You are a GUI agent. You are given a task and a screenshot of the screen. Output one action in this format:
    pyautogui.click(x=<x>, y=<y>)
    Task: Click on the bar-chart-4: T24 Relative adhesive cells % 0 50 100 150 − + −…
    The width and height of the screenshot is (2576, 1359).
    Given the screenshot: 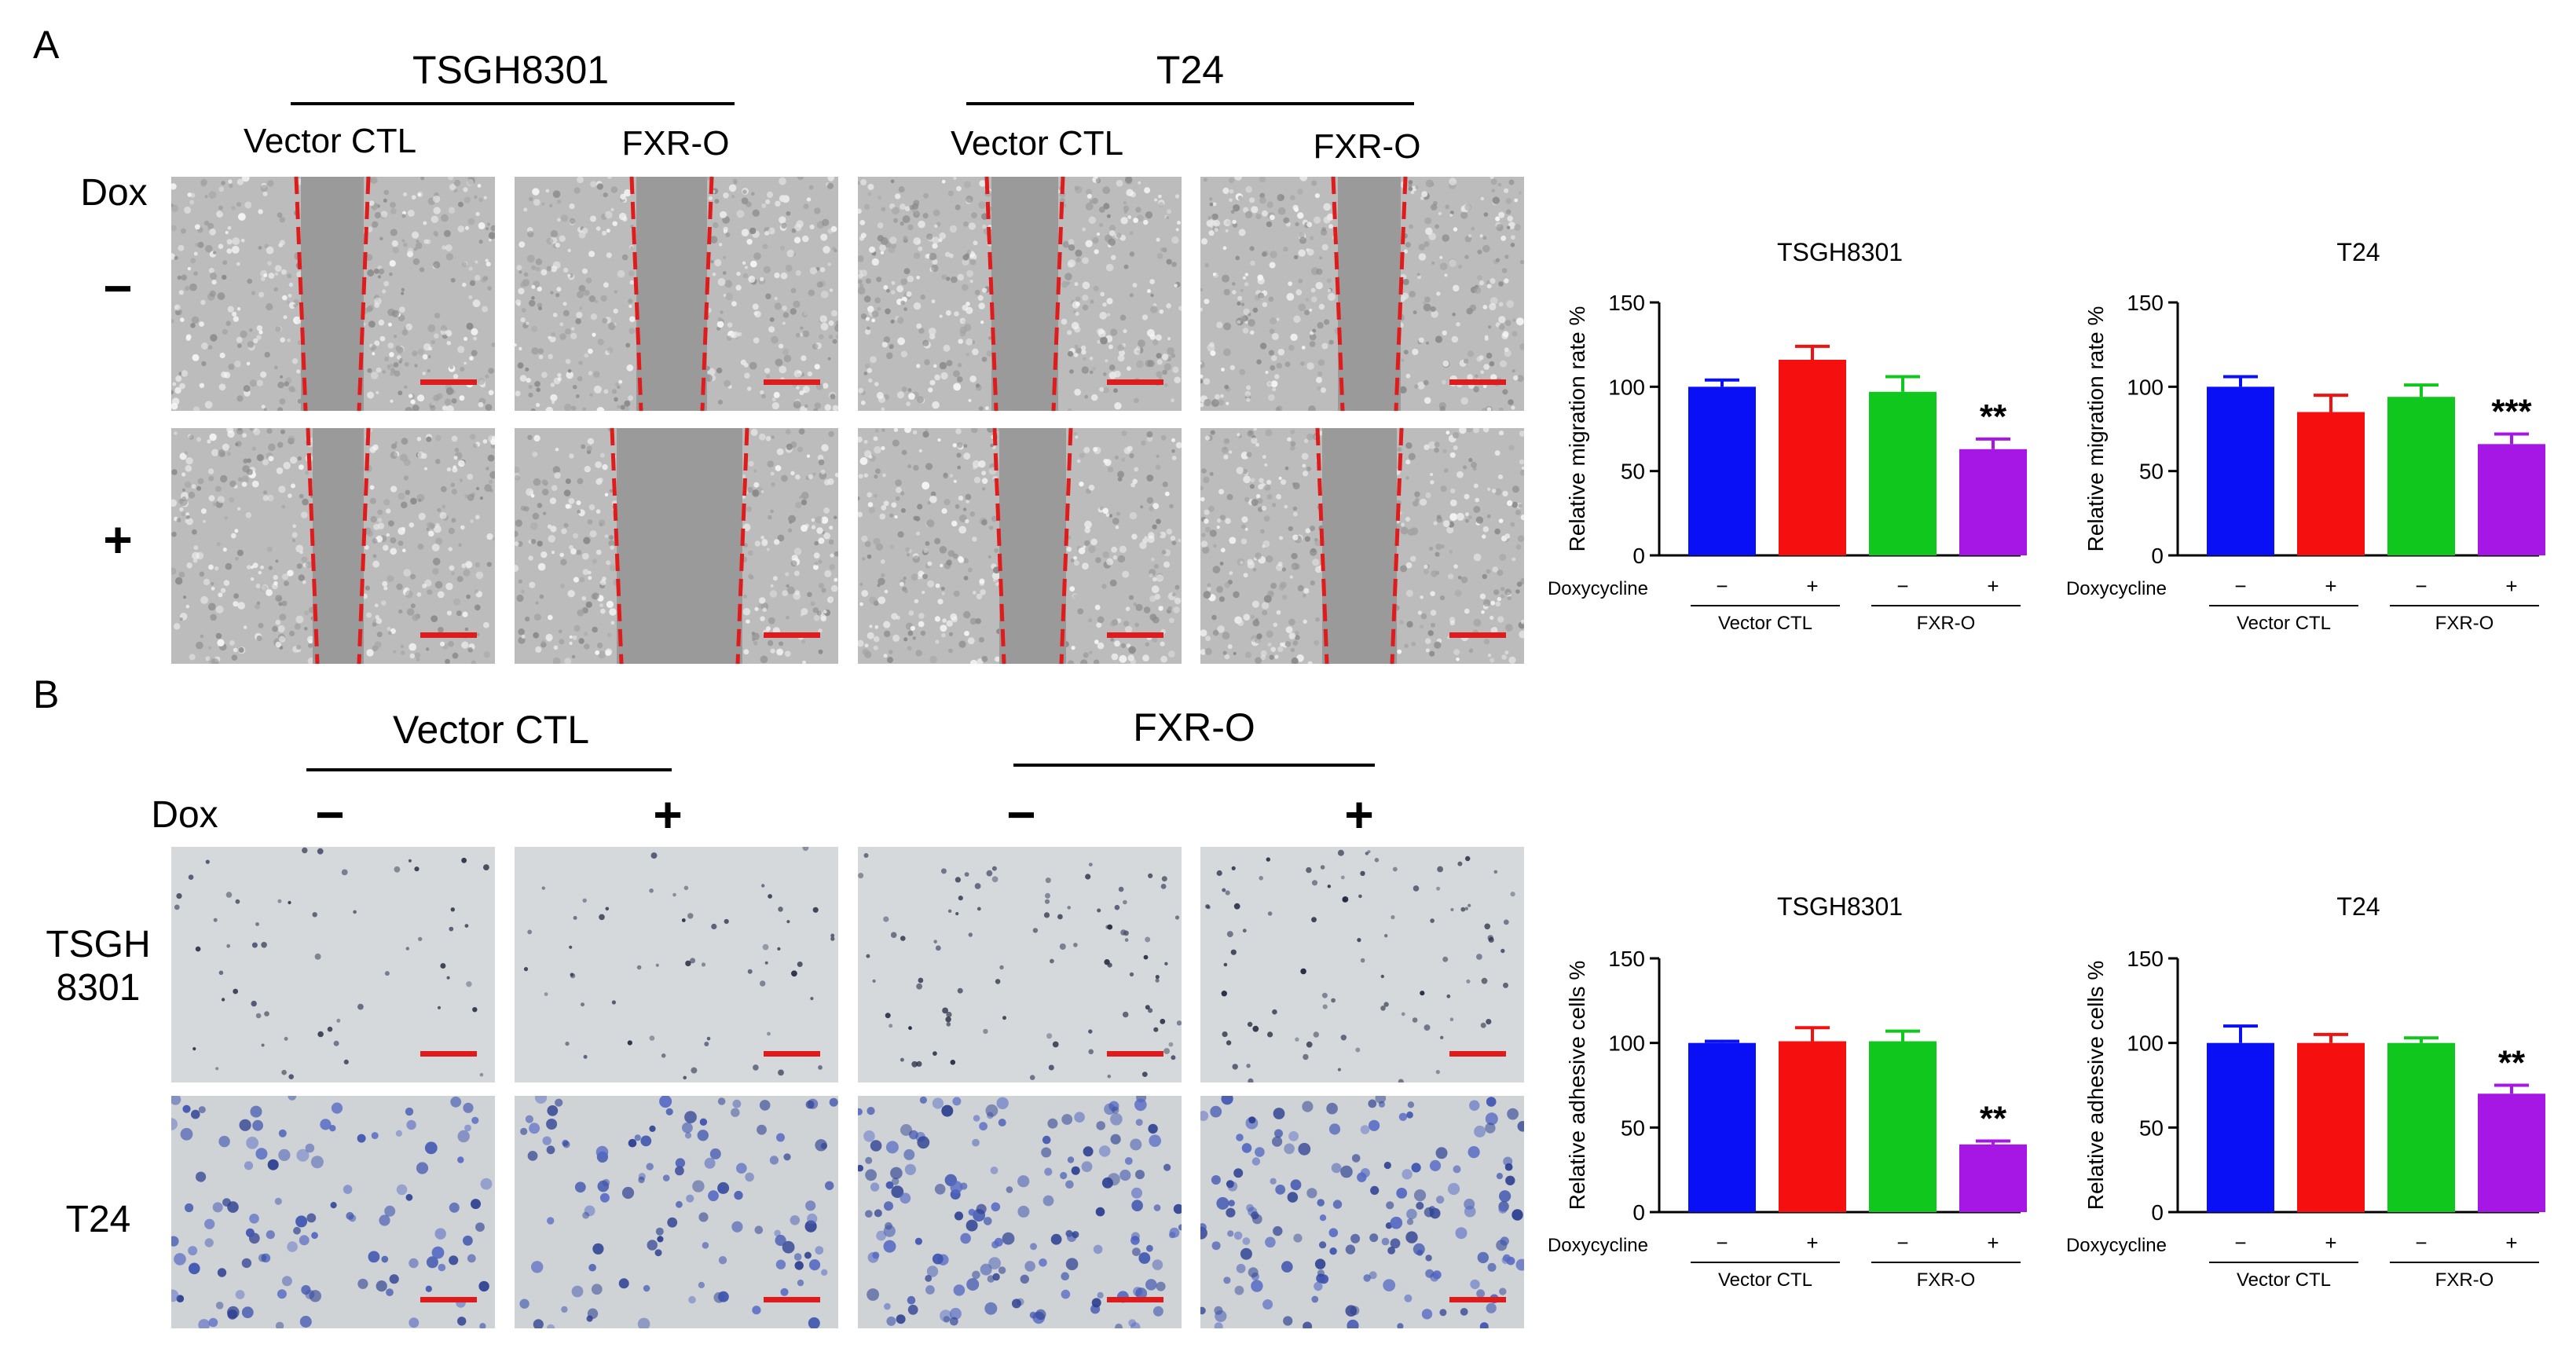 What is the action you would take?
    pyautogui.click(x=2305, y=1091)
    